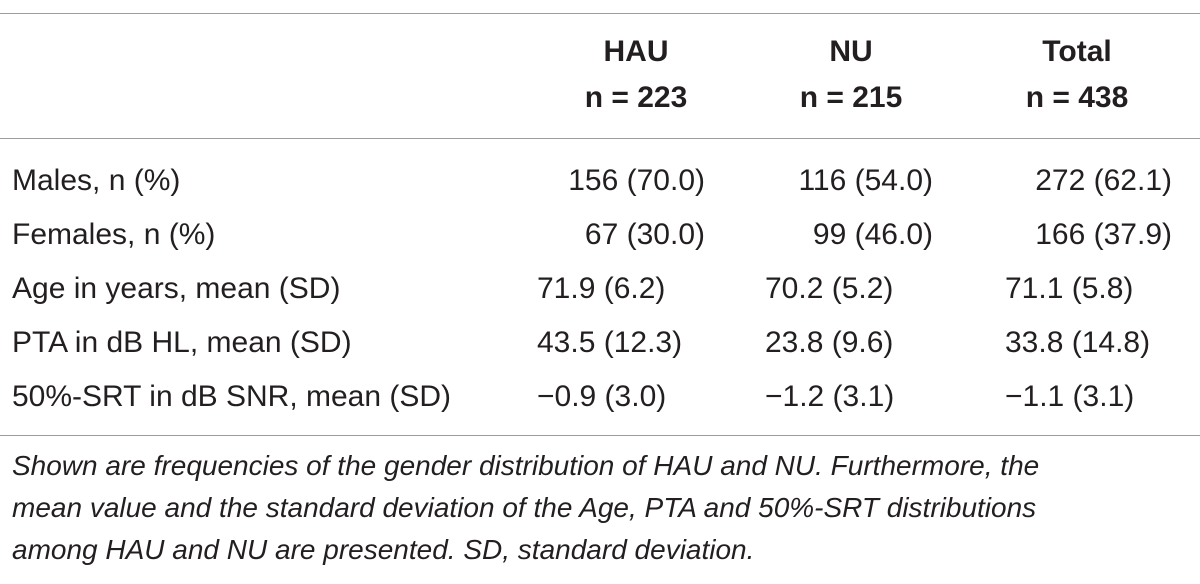 The image size is (1200, 584). Describe the element at coordinates (1069, 288) in the screenshot. I see `table-cell: 71.1 (5.8)` at that location.